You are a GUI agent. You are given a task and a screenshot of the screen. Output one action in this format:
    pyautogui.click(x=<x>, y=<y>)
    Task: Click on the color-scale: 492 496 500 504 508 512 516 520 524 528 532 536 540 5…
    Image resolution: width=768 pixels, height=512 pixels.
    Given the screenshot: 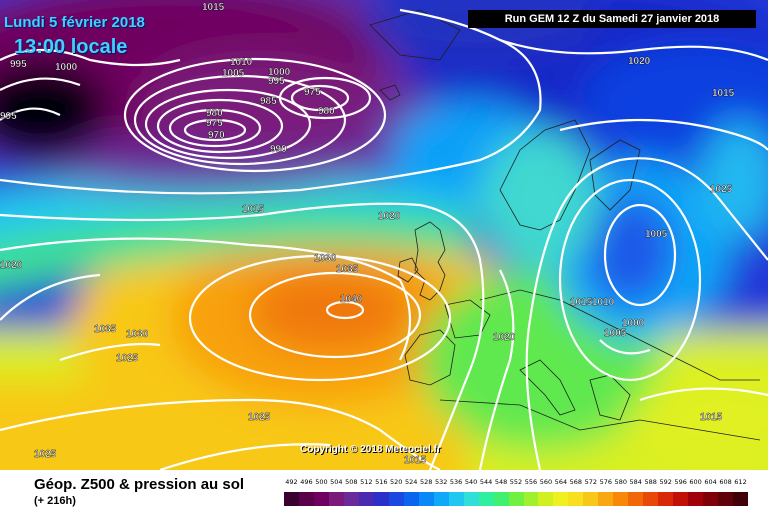 What is the action you would take?
    pyautogui.click(x=516, y=493)
    